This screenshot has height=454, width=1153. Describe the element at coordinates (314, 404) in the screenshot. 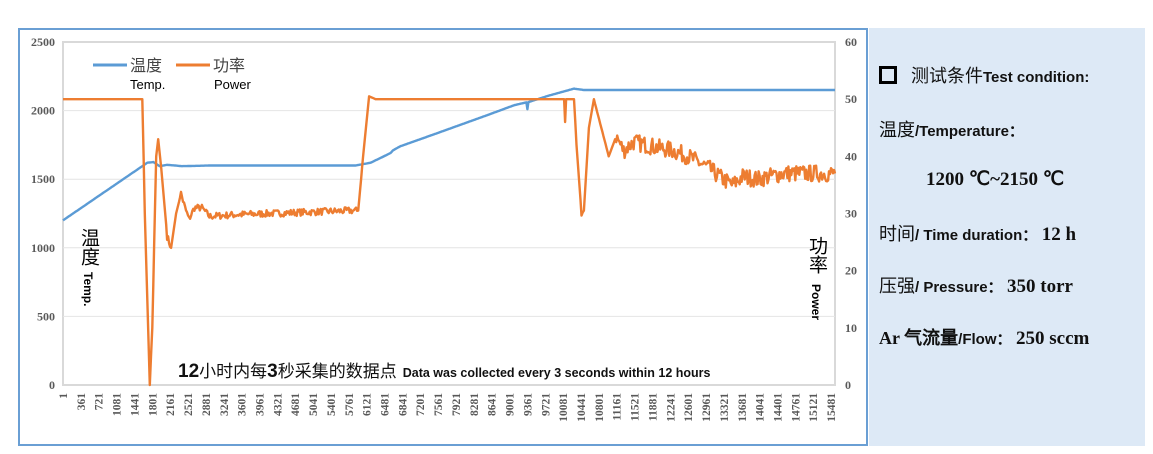

I see `x-tick-label: 5041` at that location.